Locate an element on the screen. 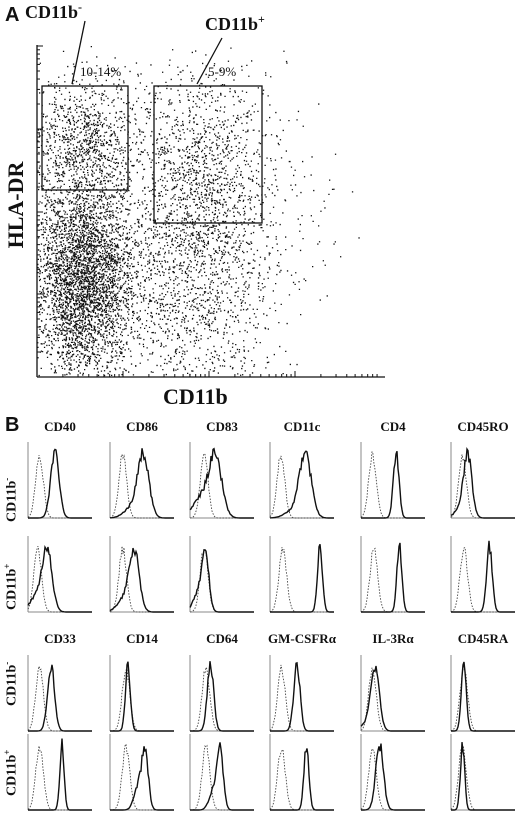 The width and height of the screenshot is (520, 814). histogram-r2-c1 is located at coordinates (141, 693).